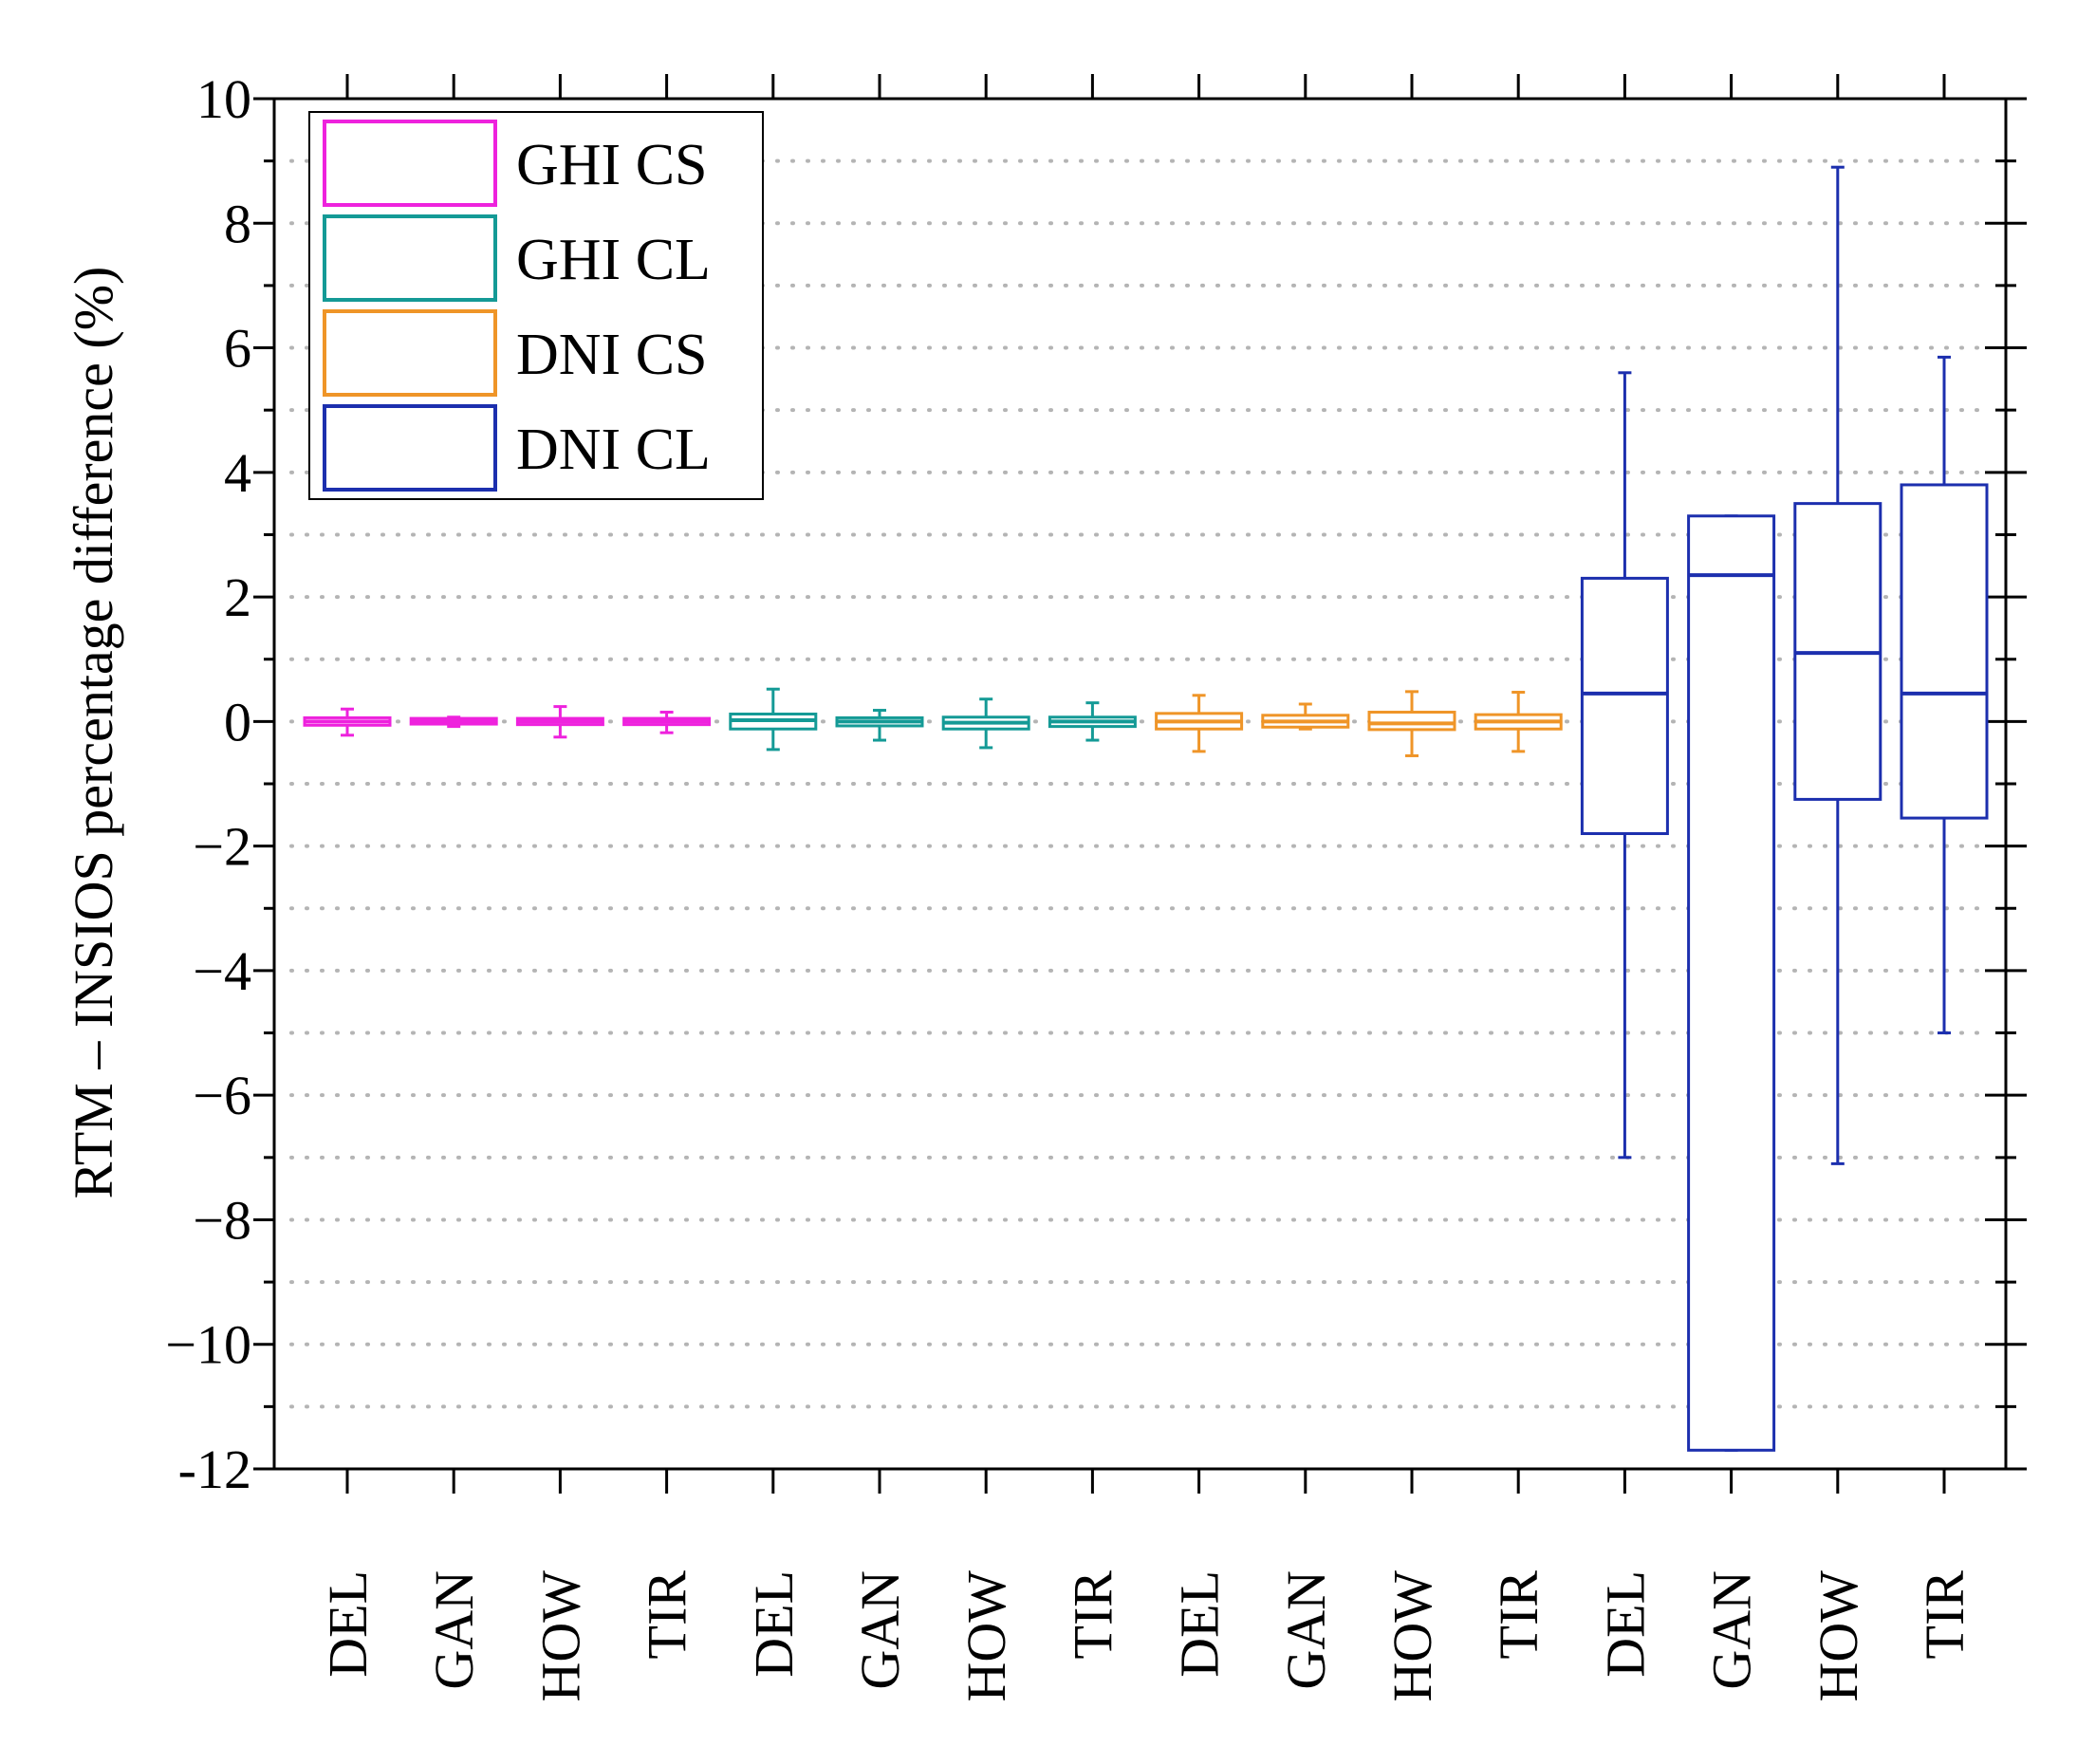 Image resolution: width=2077 pixels, height=1764 pixels. I want to click on y-tick-label: -12, so click(214, 1469).